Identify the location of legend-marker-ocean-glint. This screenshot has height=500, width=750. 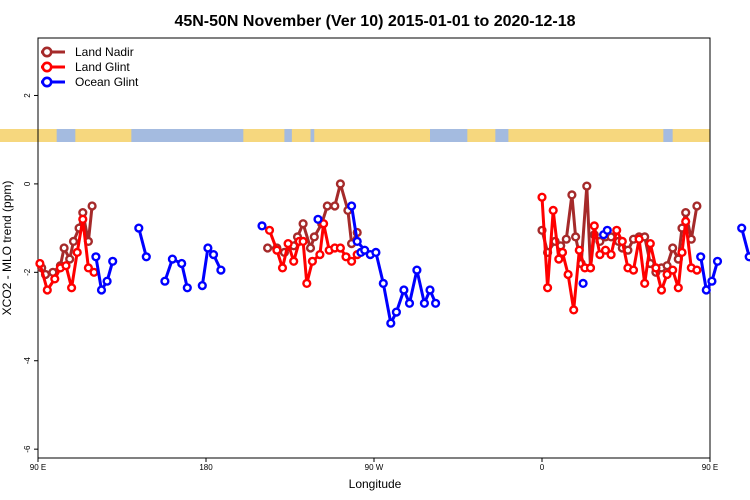
(47, 82).